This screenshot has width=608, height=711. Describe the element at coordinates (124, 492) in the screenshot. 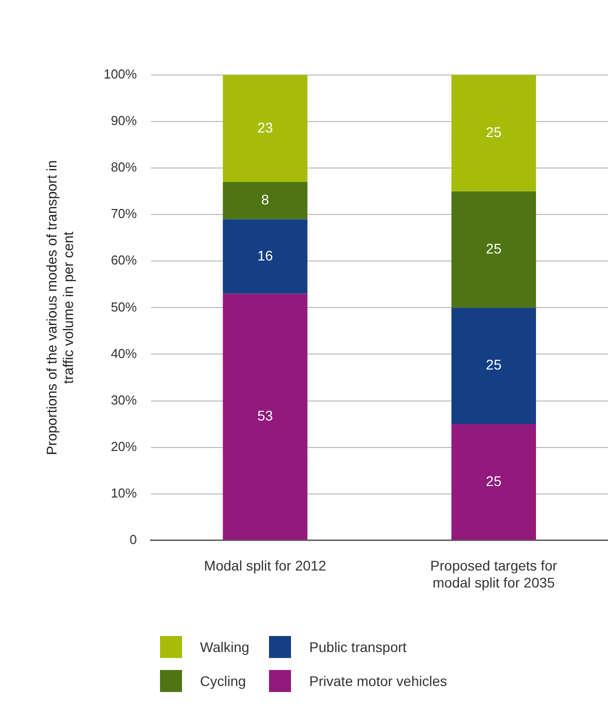

I see `y-tick-label: 10%` at that location.